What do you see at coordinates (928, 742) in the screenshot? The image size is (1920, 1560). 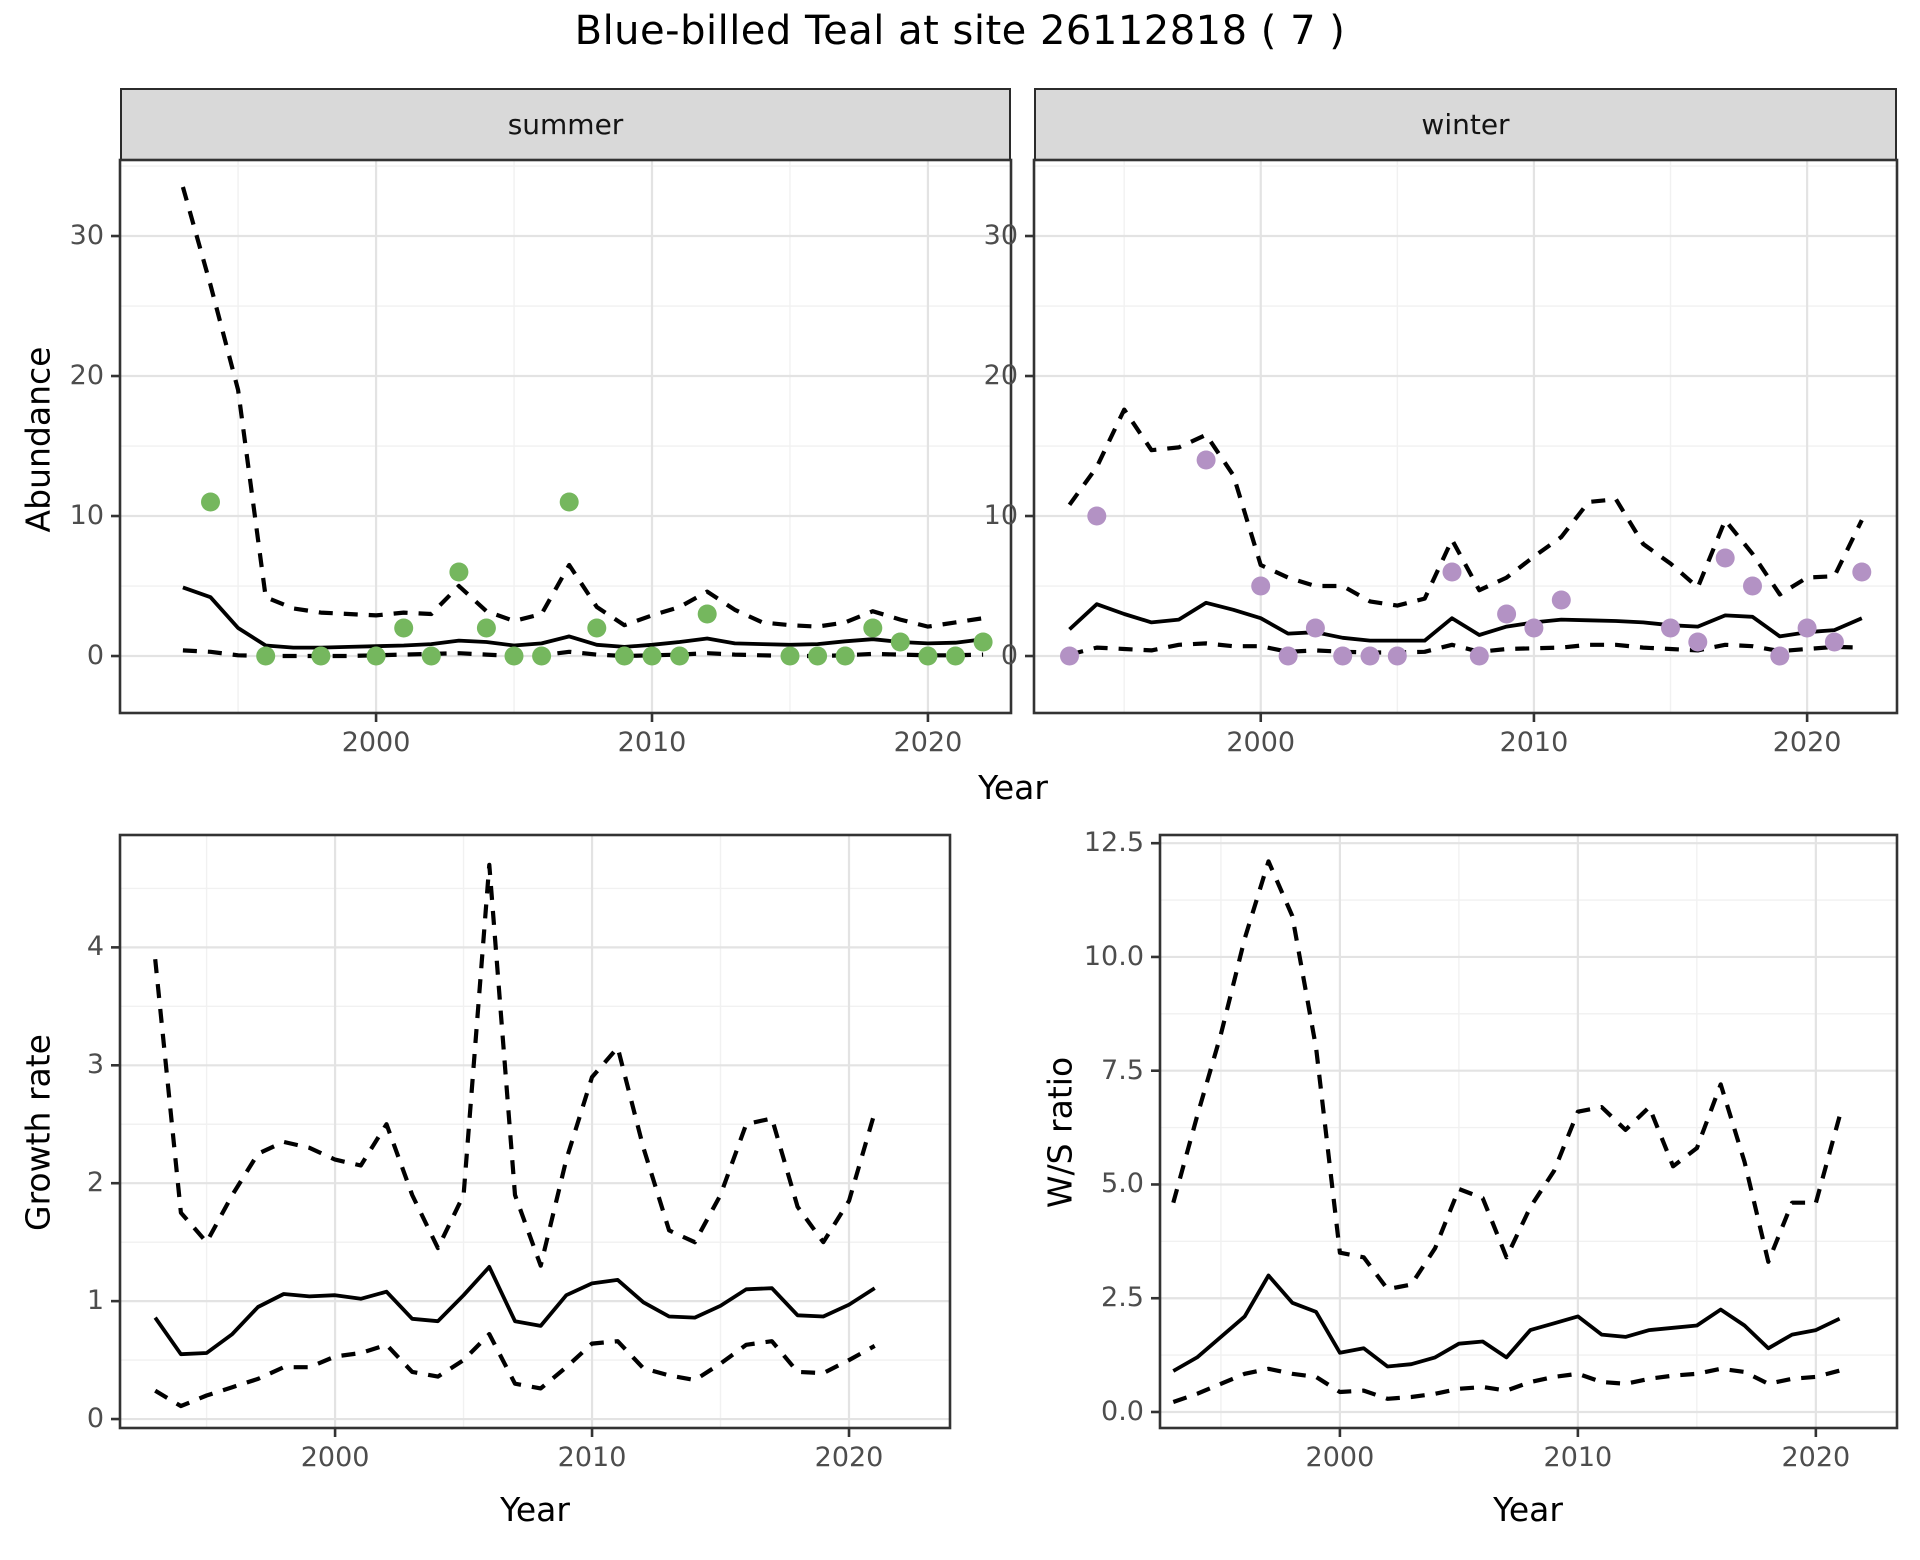 I see `abundance-summer-x-tick-label: 2020` at bounding box center [928, 742].